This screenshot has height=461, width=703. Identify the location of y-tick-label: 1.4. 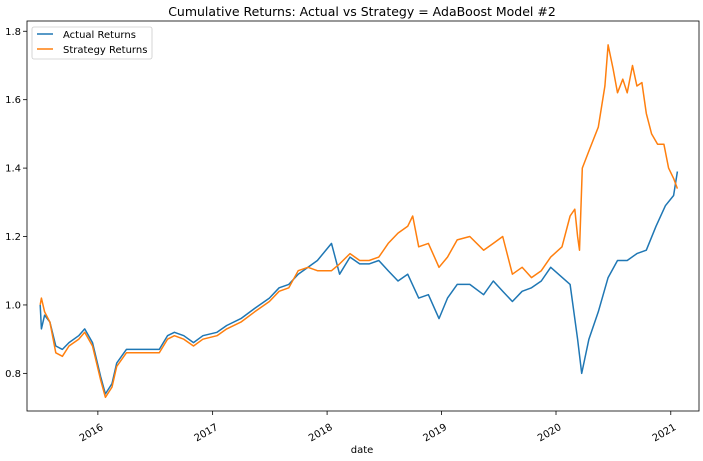
(13, 169).